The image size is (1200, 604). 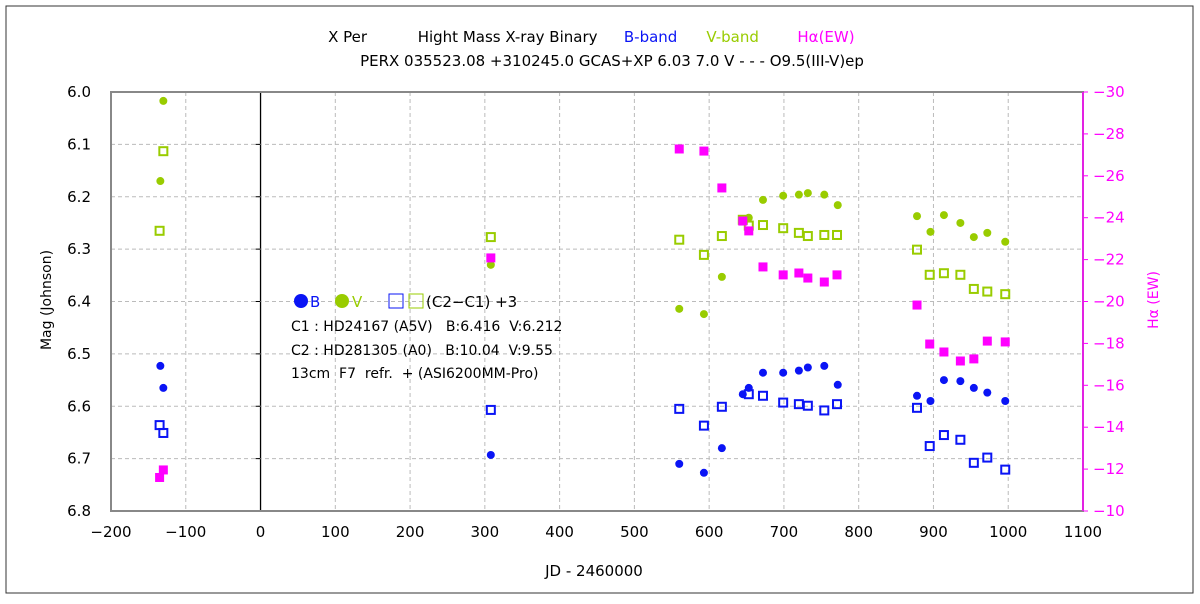 What do you see at coordinates (79, 197) in the screenshot?
I see `y-tick-label: 6.2` at bounding box center [79, 197].